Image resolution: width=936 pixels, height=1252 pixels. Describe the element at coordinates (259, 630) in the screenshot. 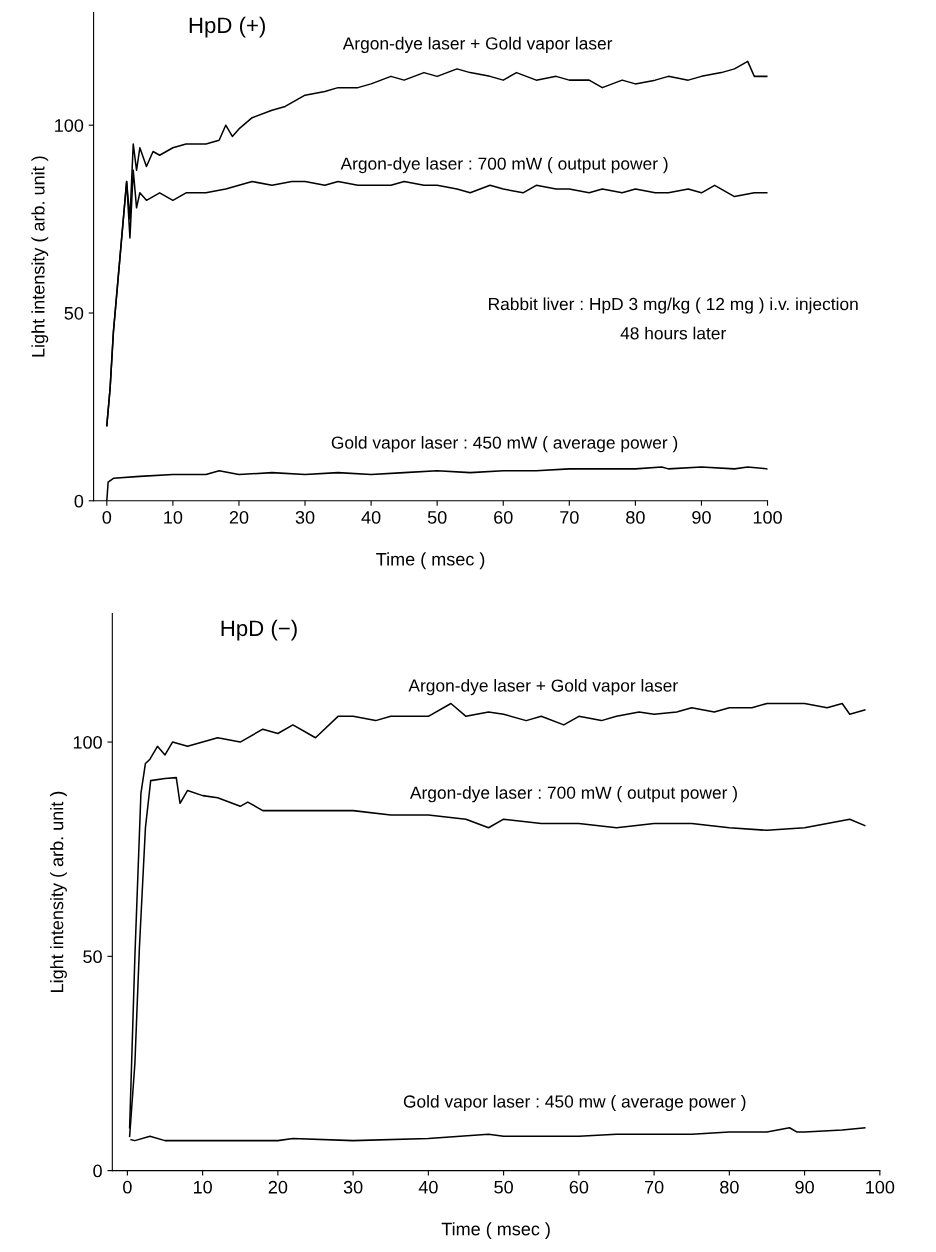

I see `chart-title: HpD (−)` at that location.